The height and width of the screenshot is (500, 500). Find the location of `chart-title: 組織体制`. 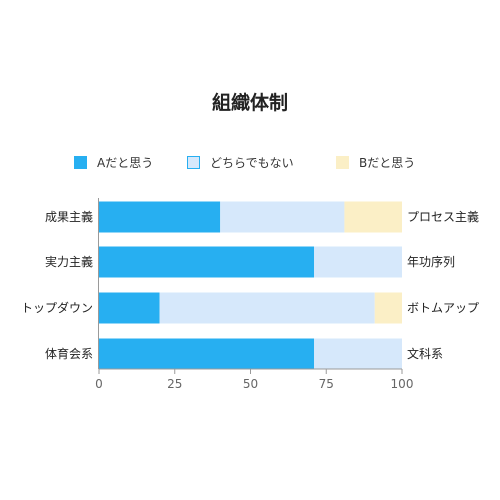

chart-title: 組織体制 is located at coordinates (249, 103).